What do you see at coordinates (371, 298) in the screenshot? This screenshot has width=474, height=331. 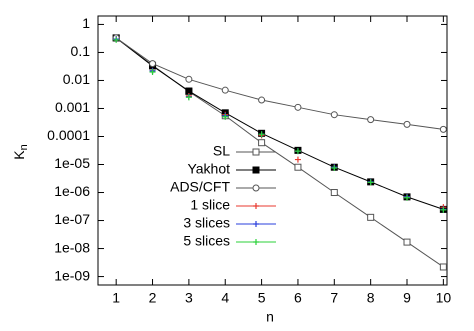 I see `x-tick-label: 8` at bounding box center [371, 298].